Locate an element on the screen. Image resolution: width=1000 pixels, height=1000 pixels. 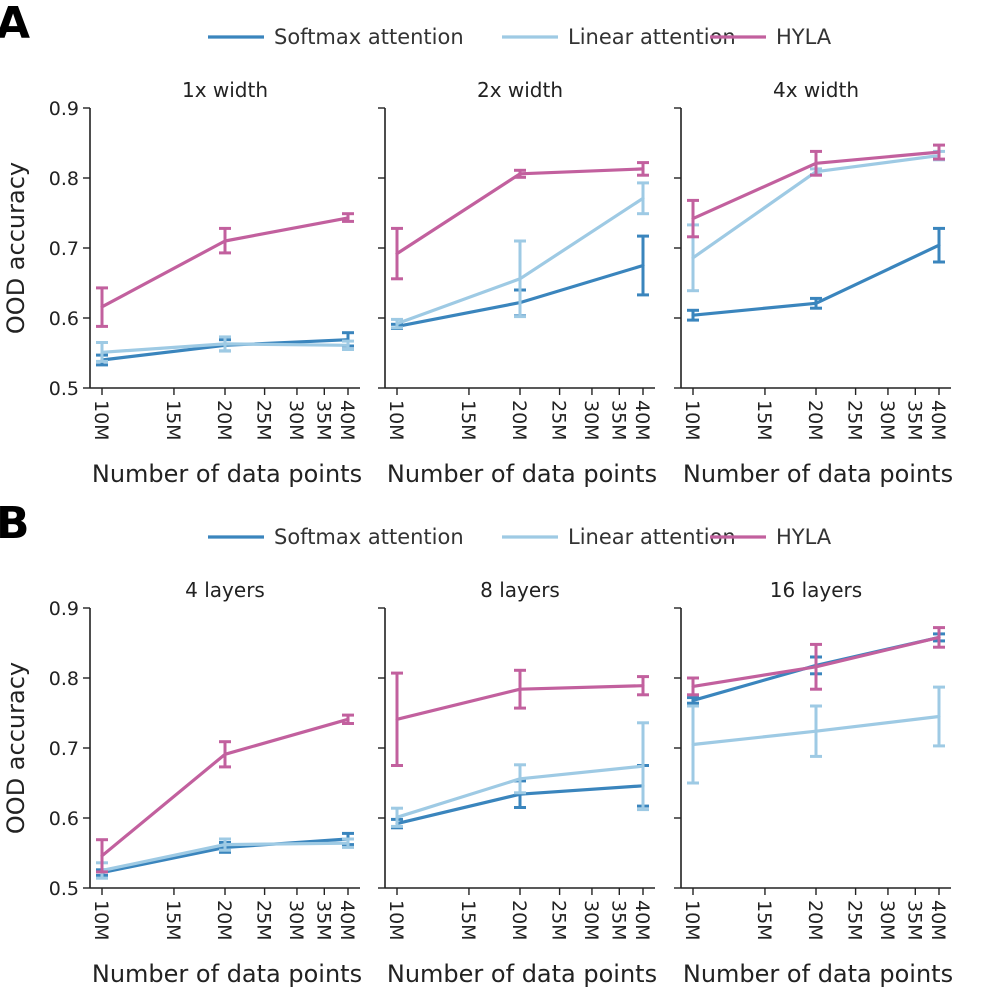
y-axis-label: OOD accuracy is located at coordinates (16, 748).